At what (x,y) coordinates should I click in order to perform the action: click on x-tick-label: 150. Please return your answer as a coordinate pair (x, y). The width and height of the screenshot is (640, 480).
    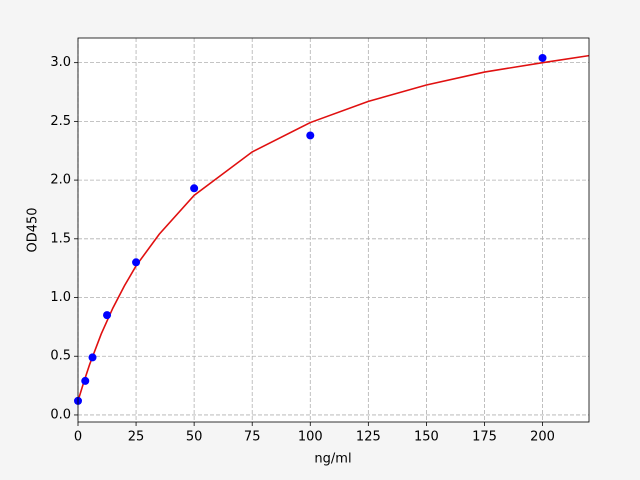
    Looking at the image, I should click on (426, 437).